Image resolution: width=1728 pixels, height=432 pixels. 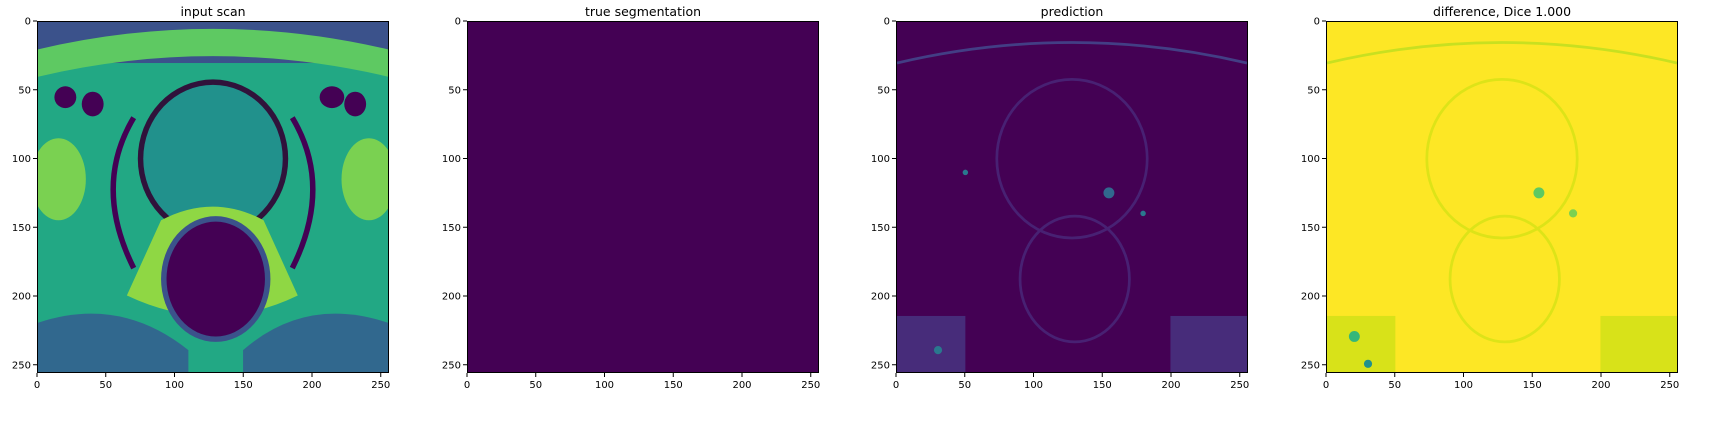 What do you see at coordinates (1502, 11) in the screenshot?
I see `panel-title: difference, Dice 1.000` at bounding box center [1502, 11].